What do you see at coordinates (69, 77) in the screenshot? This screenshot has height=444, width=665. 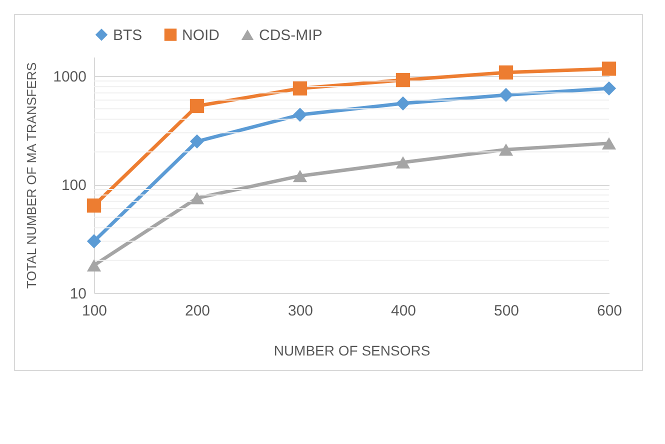 I see `y-tick-label: 1000` at bounding box center [69, 77].